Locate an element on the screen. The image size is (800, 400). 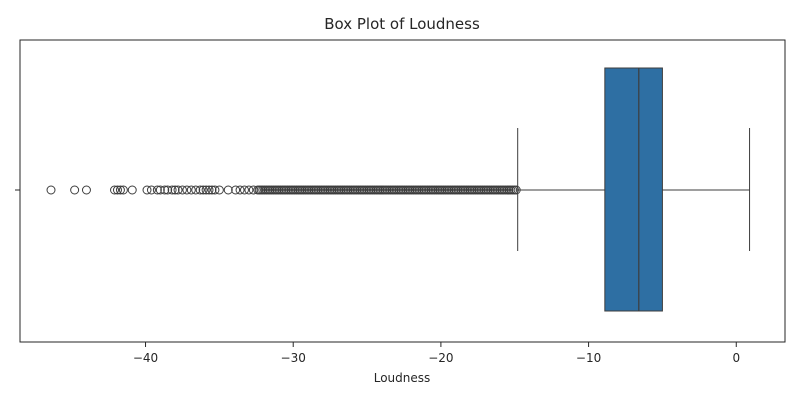
x-tick-label: 0 is located at coordinates (736, 358).